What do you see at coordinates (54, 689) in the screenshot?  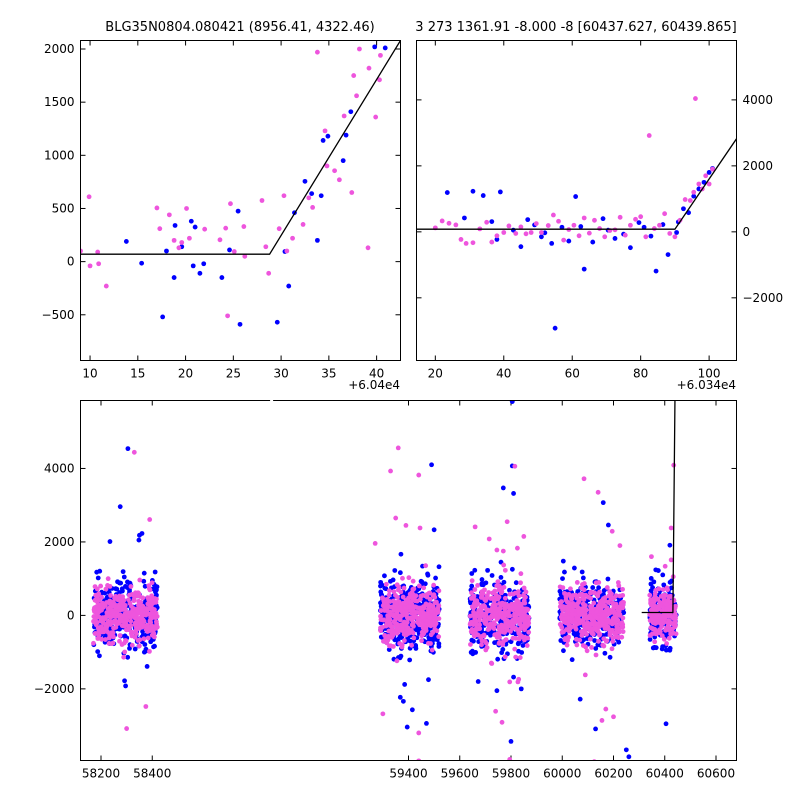 I see `y-tick-label: −2000` at bounding box center [54, 689].